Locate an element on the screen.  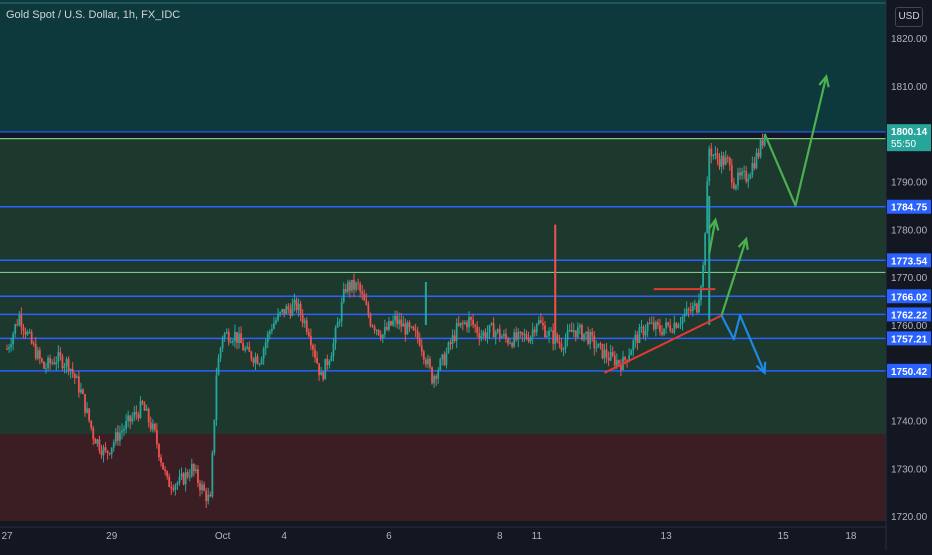
price-tag-label: 1757.21 is located at coordinates (909, 339).